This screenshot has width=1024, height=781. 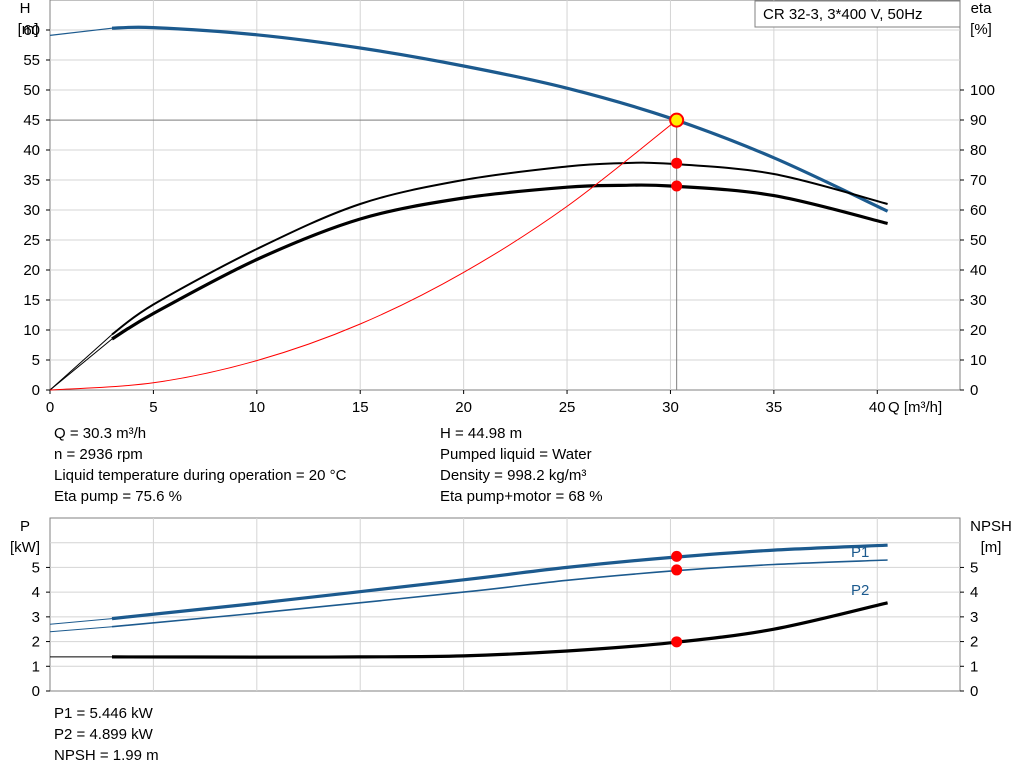 What do you see at coordinates (981, 29) in the screenshot?
I see `eta-axis-unit: [%]` at bounding box center [981, 29].